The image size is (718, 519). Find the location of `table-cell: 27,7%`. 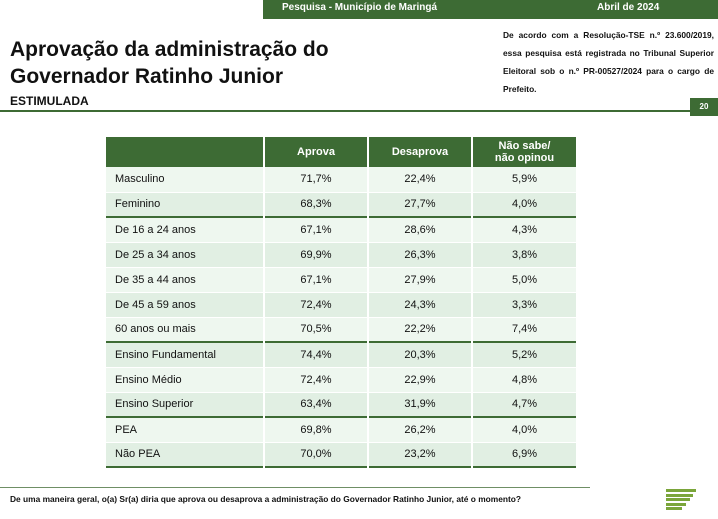

table-cell: 27,7% is located at coordinates (419, 205).